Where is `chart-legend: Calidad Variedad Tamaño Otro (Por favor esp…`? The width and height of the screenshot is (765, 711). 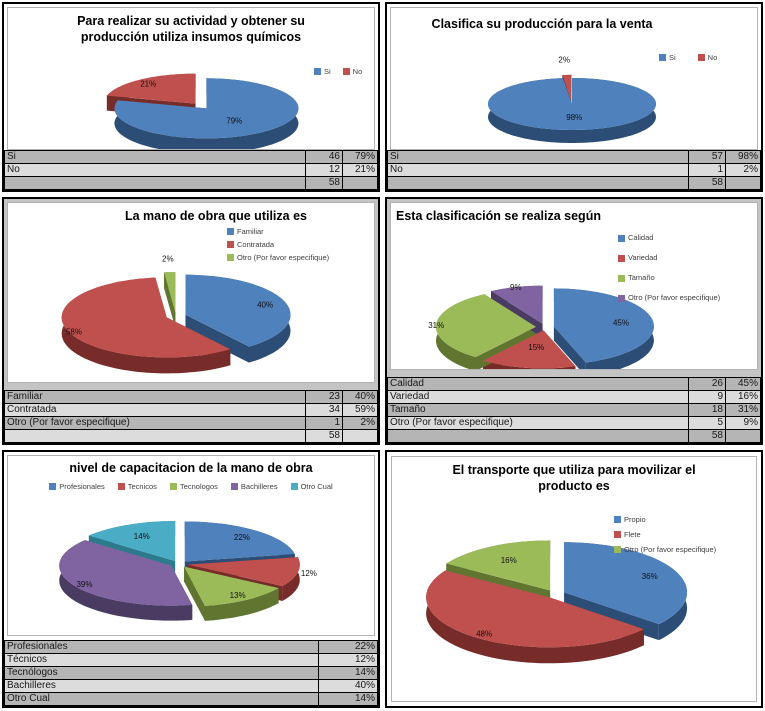 chart-legend: Calidad Variedad Tamaño Otro (Por favor esp… is located at coordinates (669, 268).